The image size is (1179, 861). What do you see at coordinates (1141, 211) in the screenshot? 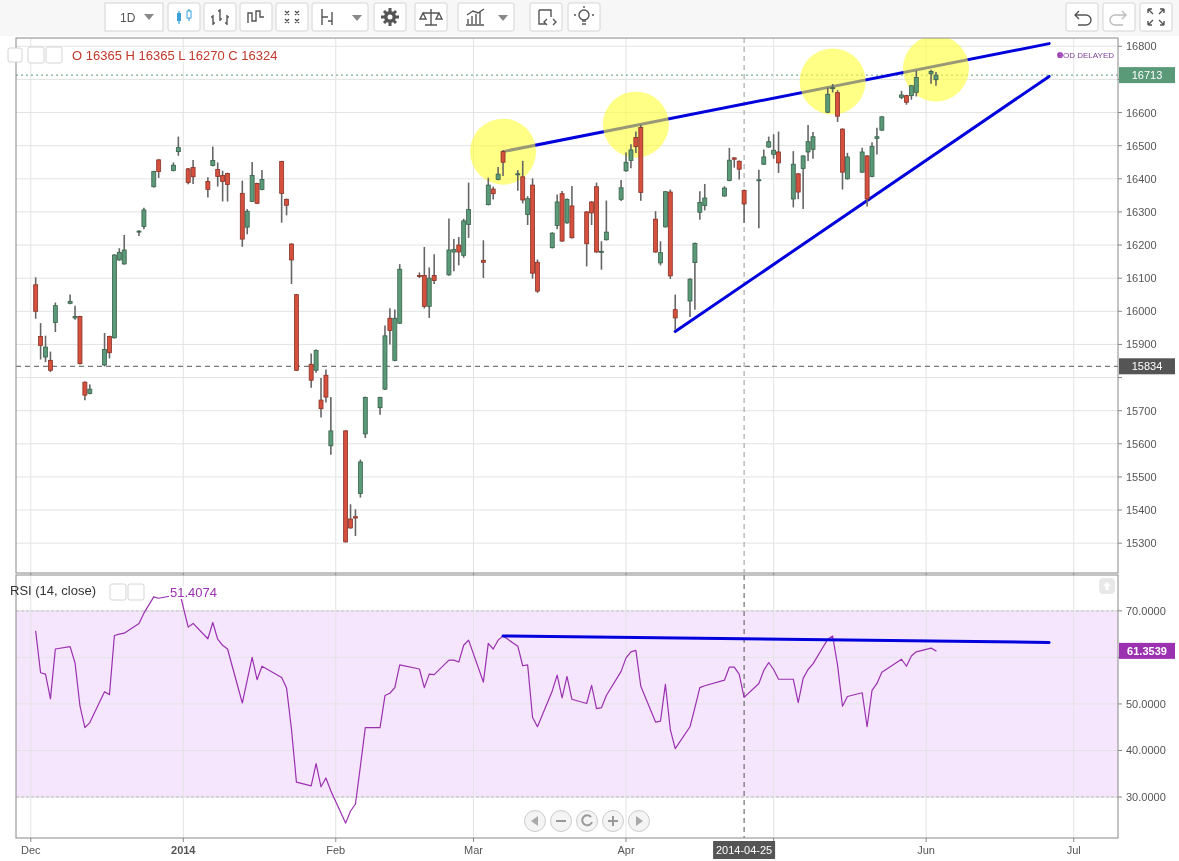
I see `y-tick-label: 16300` at bounding box center [1141, 211].